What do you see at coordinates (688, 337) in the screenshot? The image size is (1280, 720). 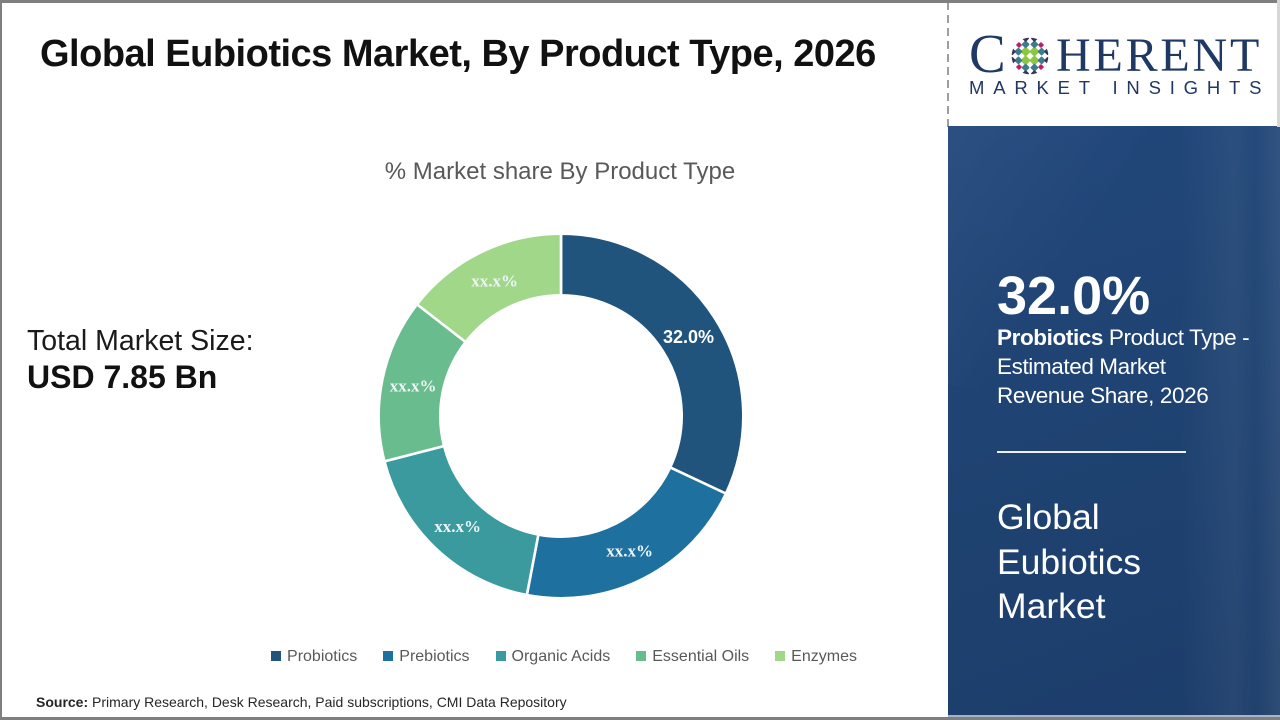 I see `svg-text: 32.0%` at bounding box center [688, 337].